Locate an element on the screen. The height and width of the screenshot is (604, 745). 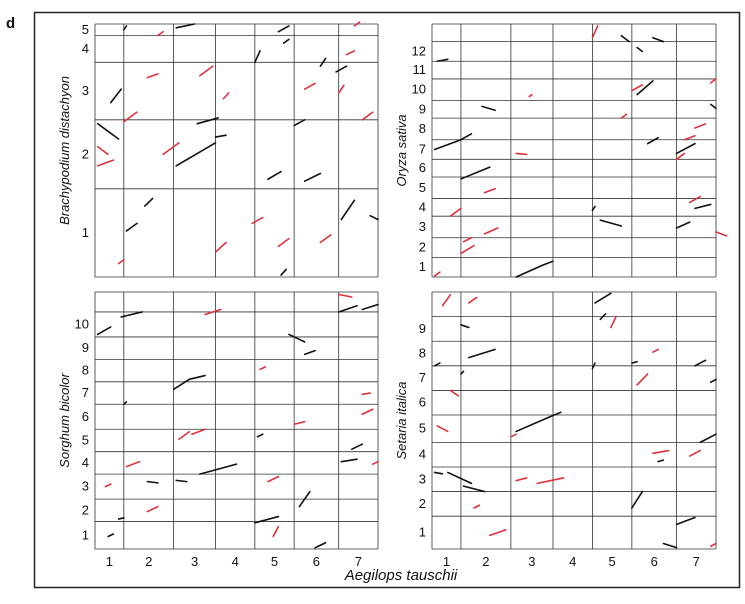
y-axis-label: Oryza sativa is located at coordinates (401, 150).